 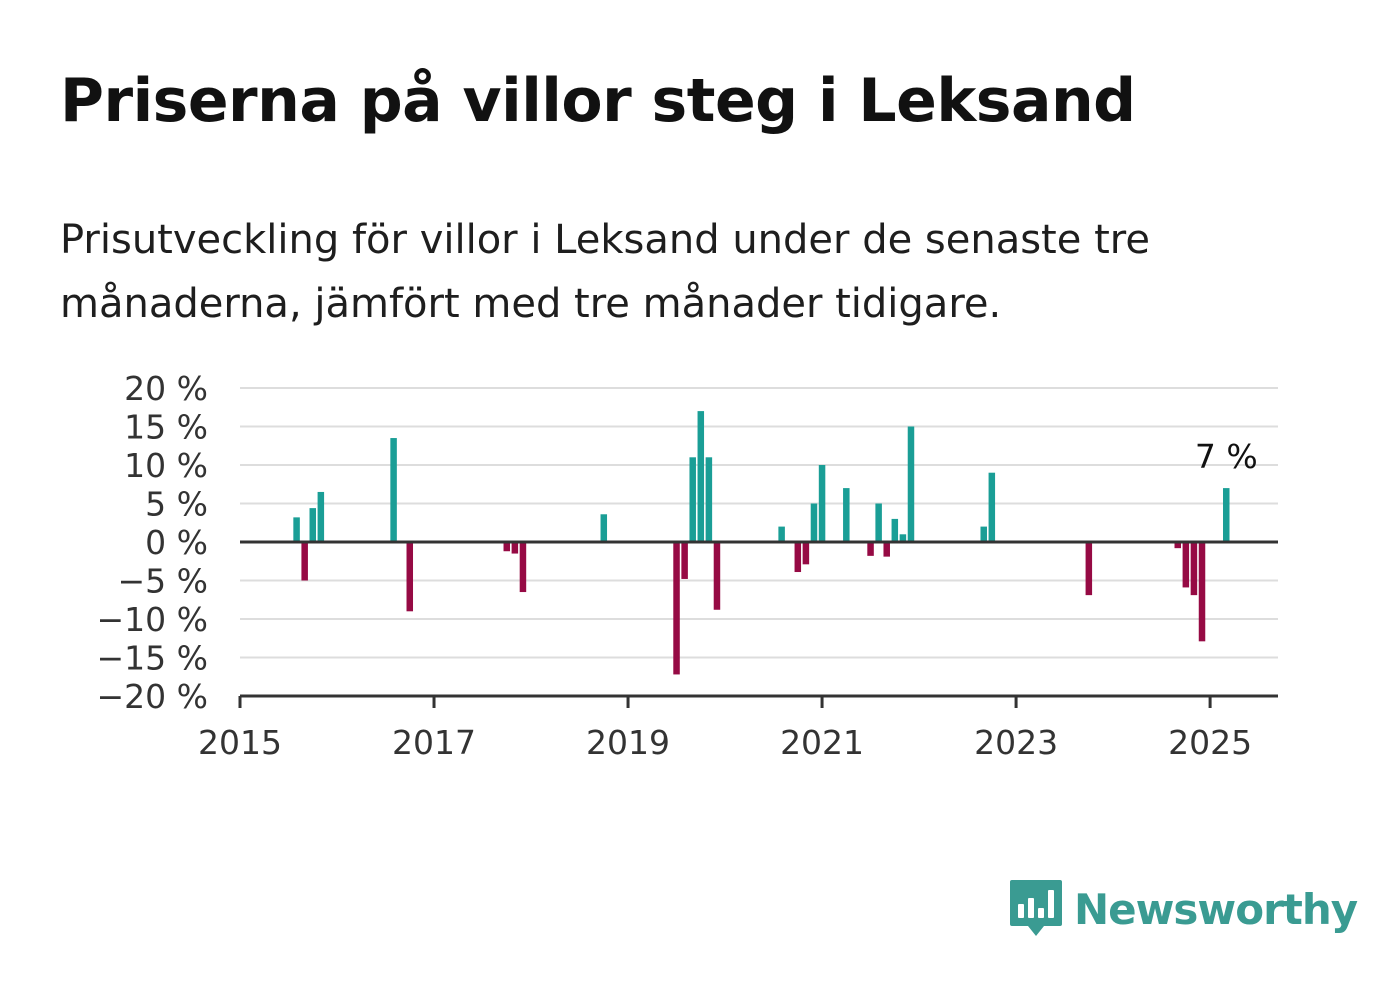 I want to click on y-tick-label: 5 %, so click(x=176, y=504).